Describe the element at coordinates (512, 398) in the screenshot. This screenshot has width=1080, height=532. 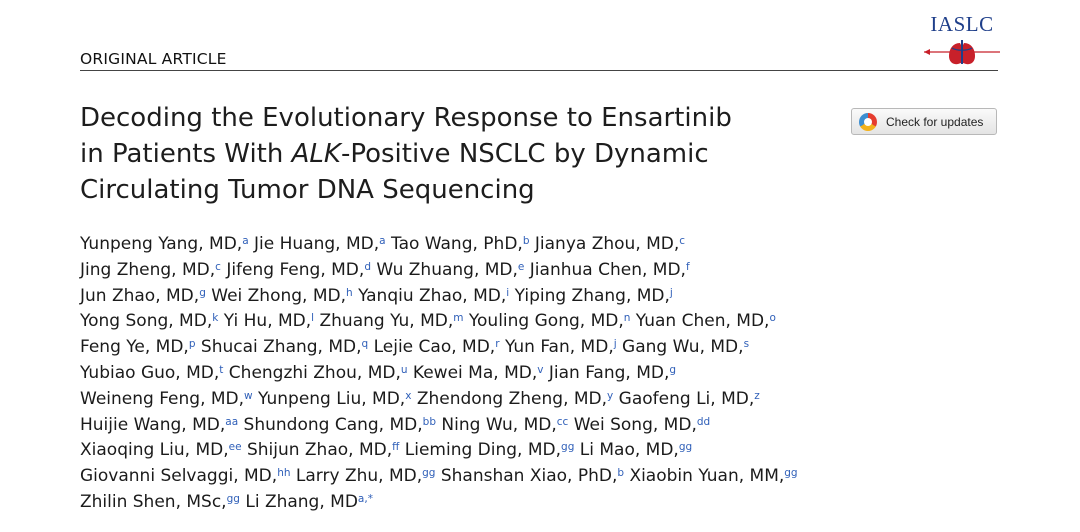
I see `author-name: Zhendong Zheng, MD,` at that location.